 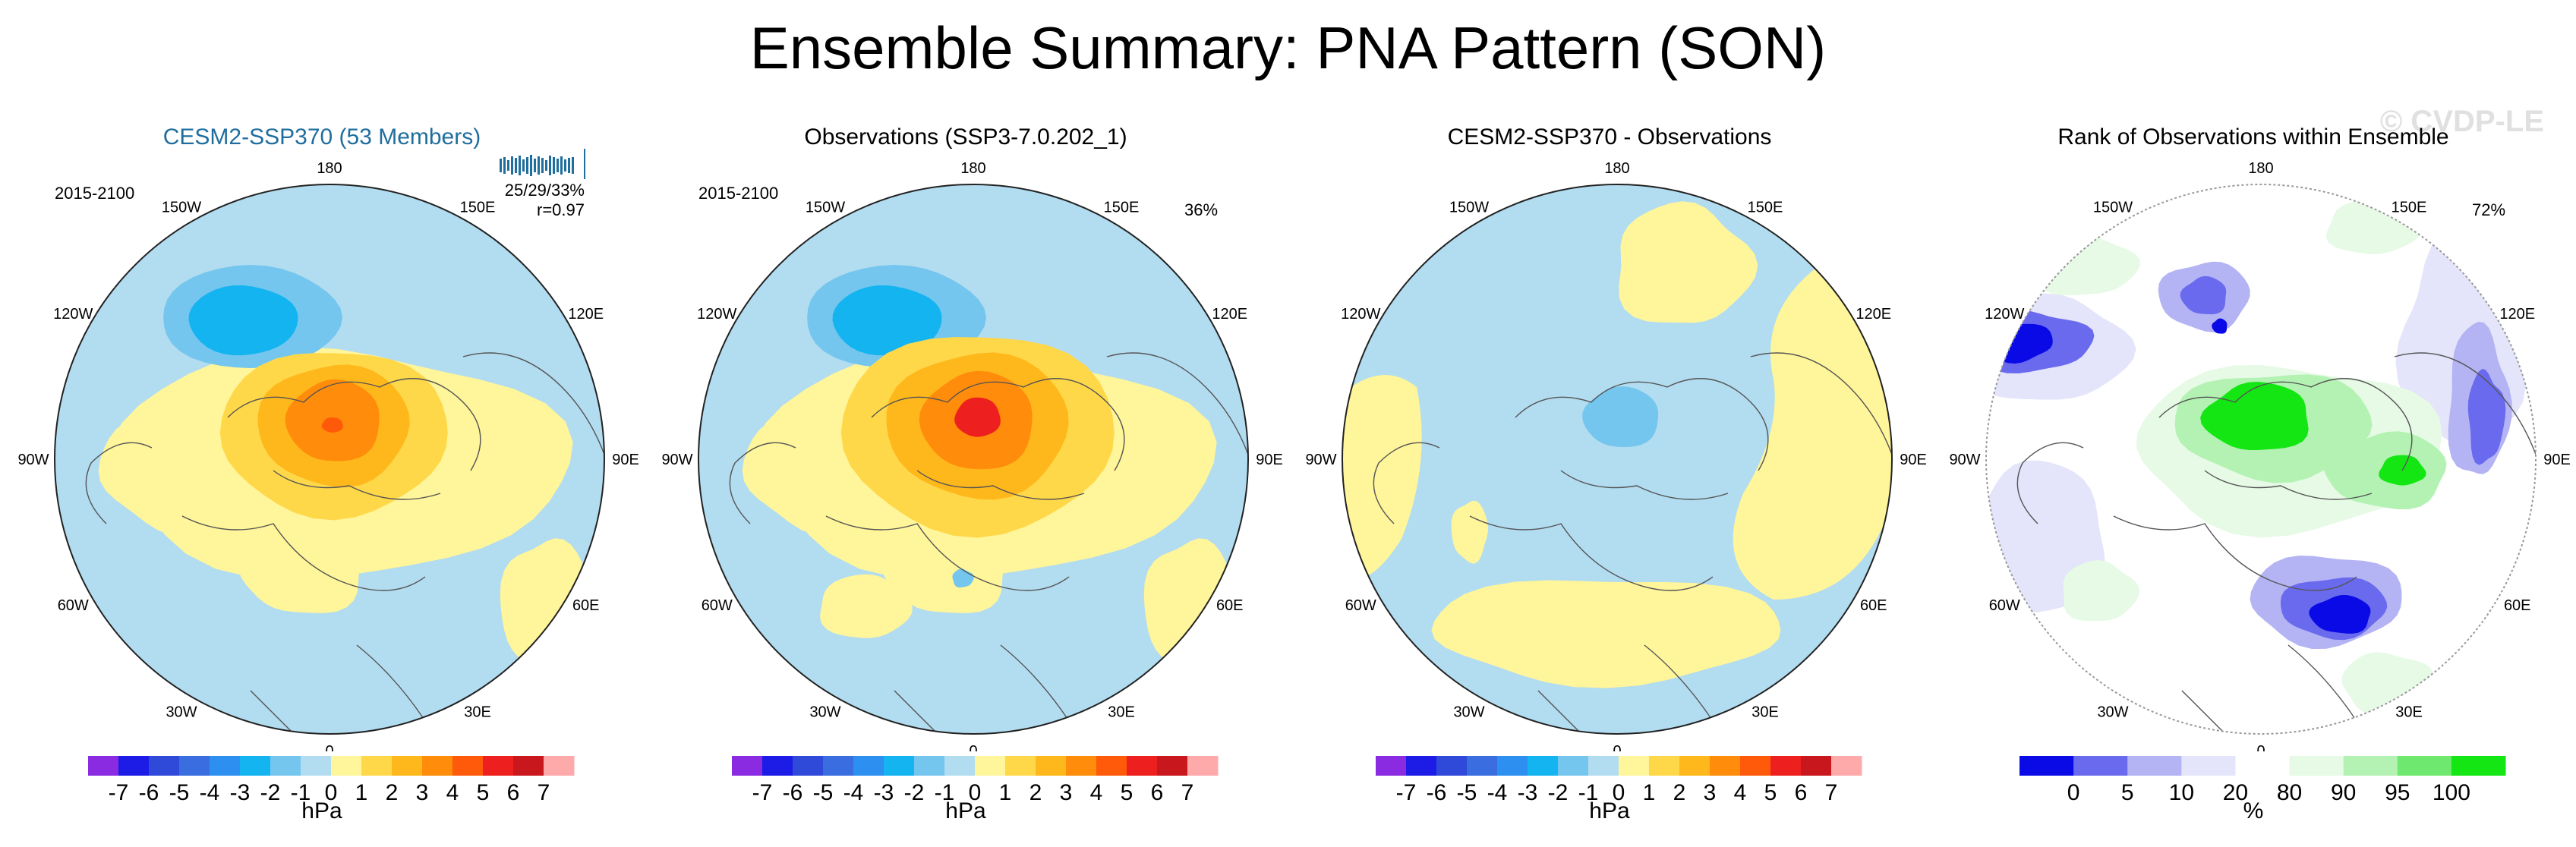 What do you see at coordinates (2289, 792) in the screenshot?
I see `colorbar-tick-label: 80` at bounding box center [2289, 792].